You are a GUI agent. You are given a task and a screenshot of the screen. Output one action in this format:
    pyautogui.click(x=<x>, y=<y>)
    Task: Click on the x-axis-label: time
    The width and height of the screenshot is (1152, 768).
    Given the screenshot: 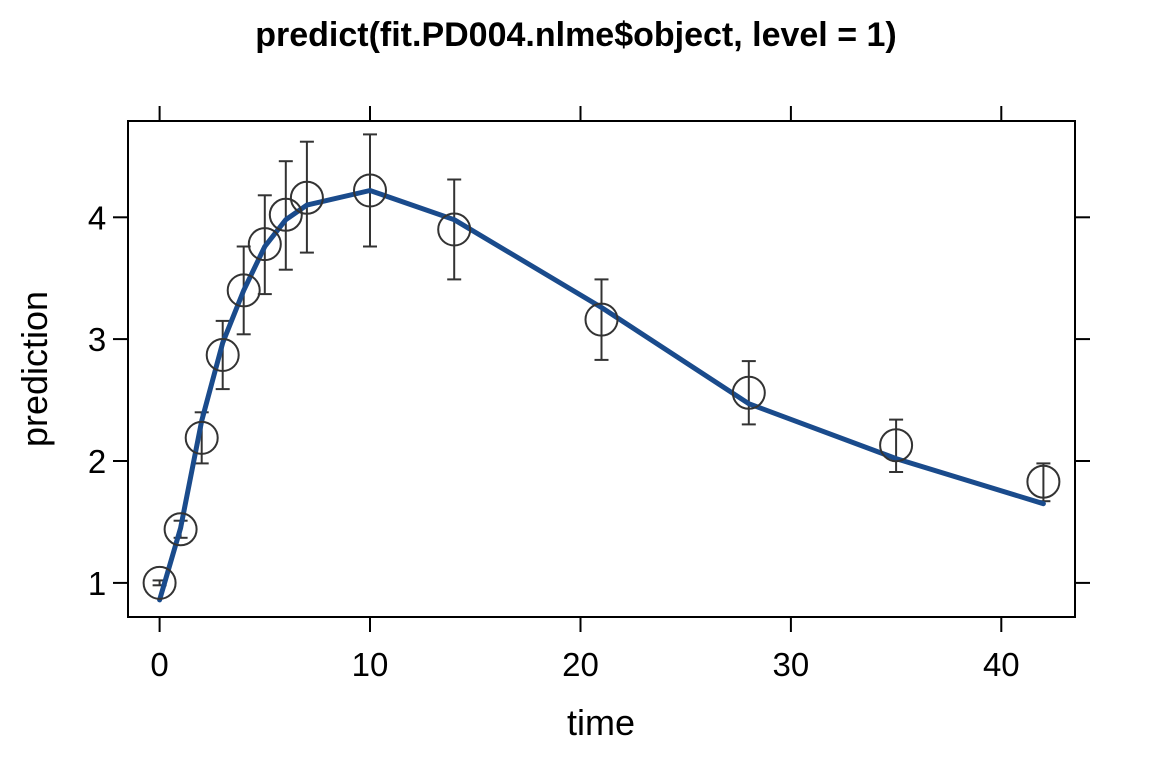 What is the action you would take?
    pyautogui.click(x=601, y=722)
    